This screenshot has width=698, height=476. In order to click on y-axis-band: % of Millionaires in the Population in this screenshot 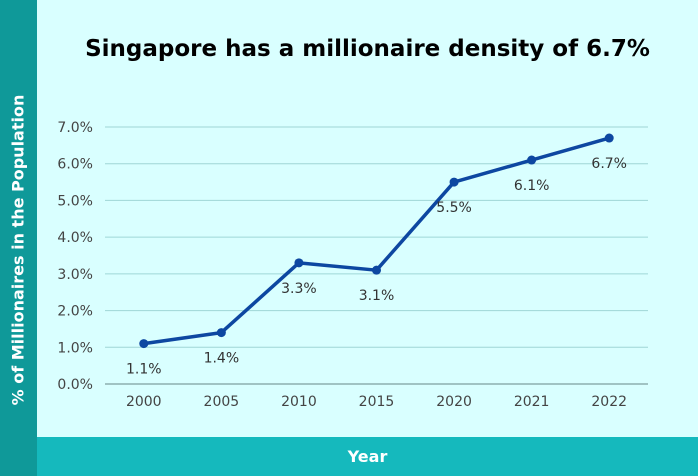, I will do `click(18, 238)`.